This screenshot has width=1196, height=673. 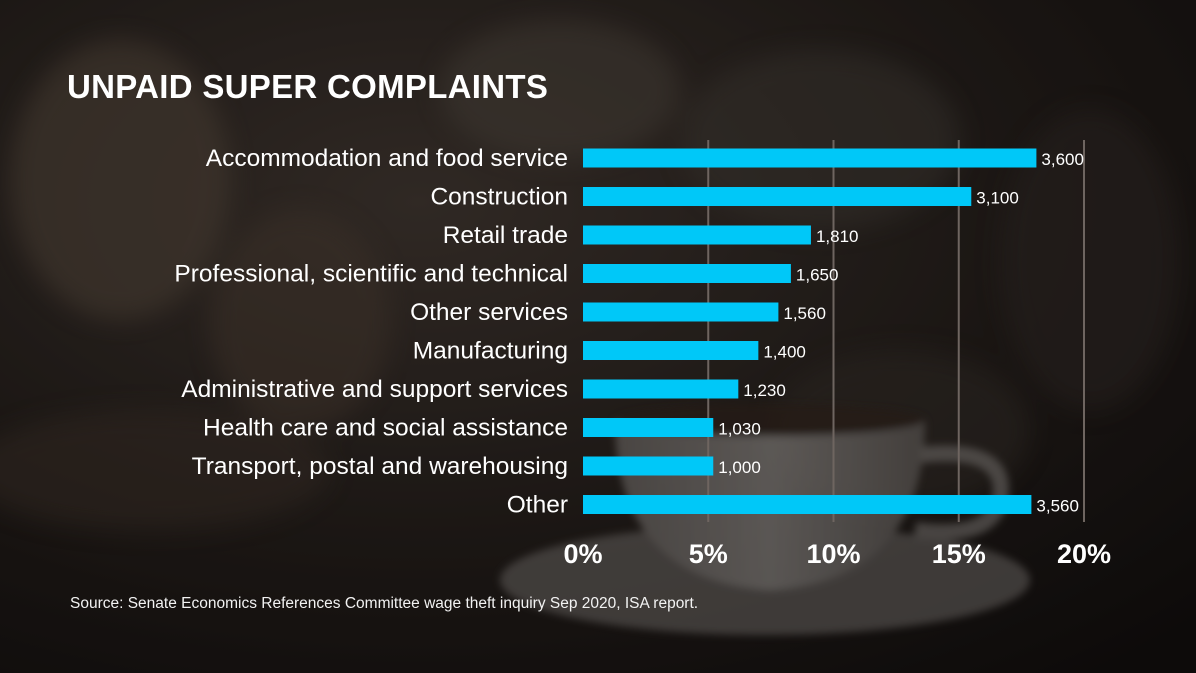 What do you see at coordinates (739, 429) in the screenshot?
I see `data-label: 1,030` at bounding box center [739, 429].